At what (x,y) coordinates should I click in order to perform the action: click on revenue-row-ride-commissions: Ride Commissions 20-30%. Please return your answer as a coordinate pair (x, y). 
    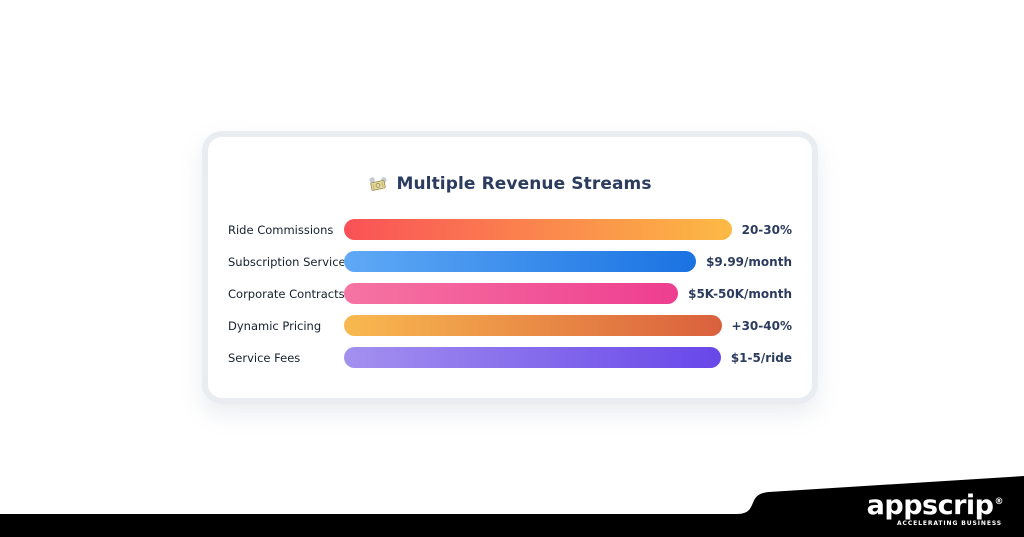
    Looking at the image, I should click on (510, 229).